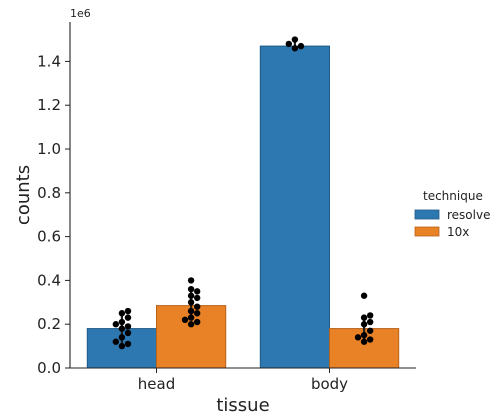 The height and width of the screenshot is (417, 497). Describe the element at coordinates (49, 324) in the screenshot. I see `y-tick-label: 0.2` at that location.